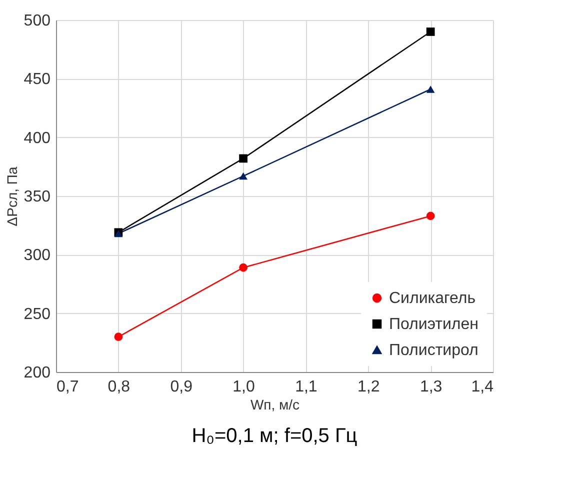 The width and height of the screenshot is (565, 479). I want to click on y-tick-label: 400, so click(37, 138).